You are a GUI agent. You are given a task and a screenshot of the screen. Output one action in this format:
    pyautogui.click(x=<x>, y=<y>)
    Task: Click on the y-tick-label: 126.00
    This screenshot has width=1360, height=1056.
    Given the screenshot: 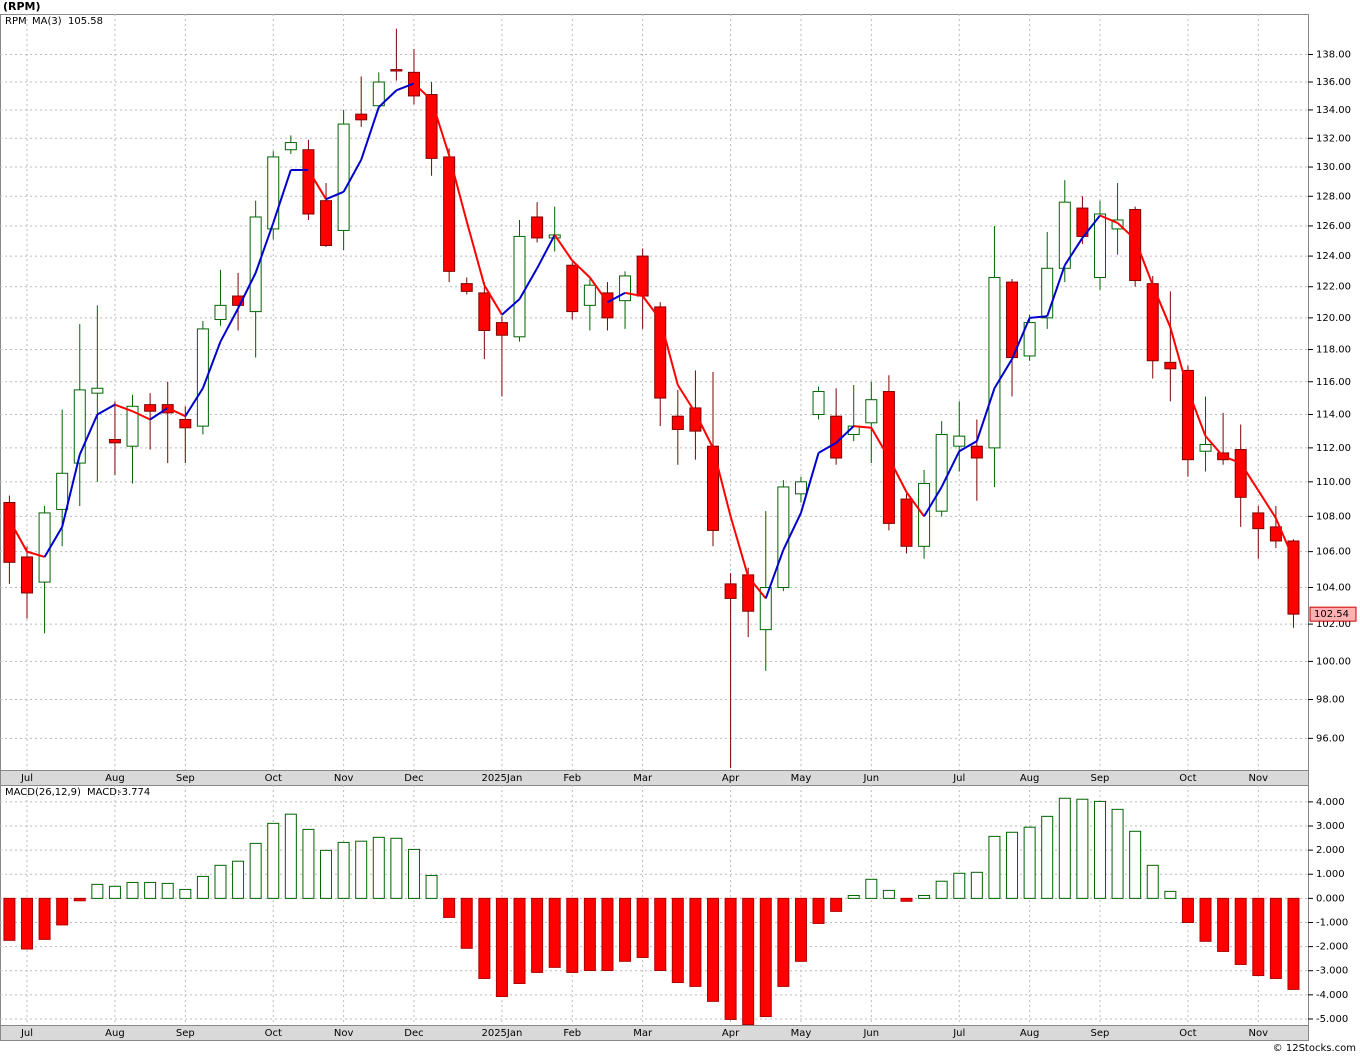 What is the action you would take?
    pyautogui.click(x=1333, y=226)
    